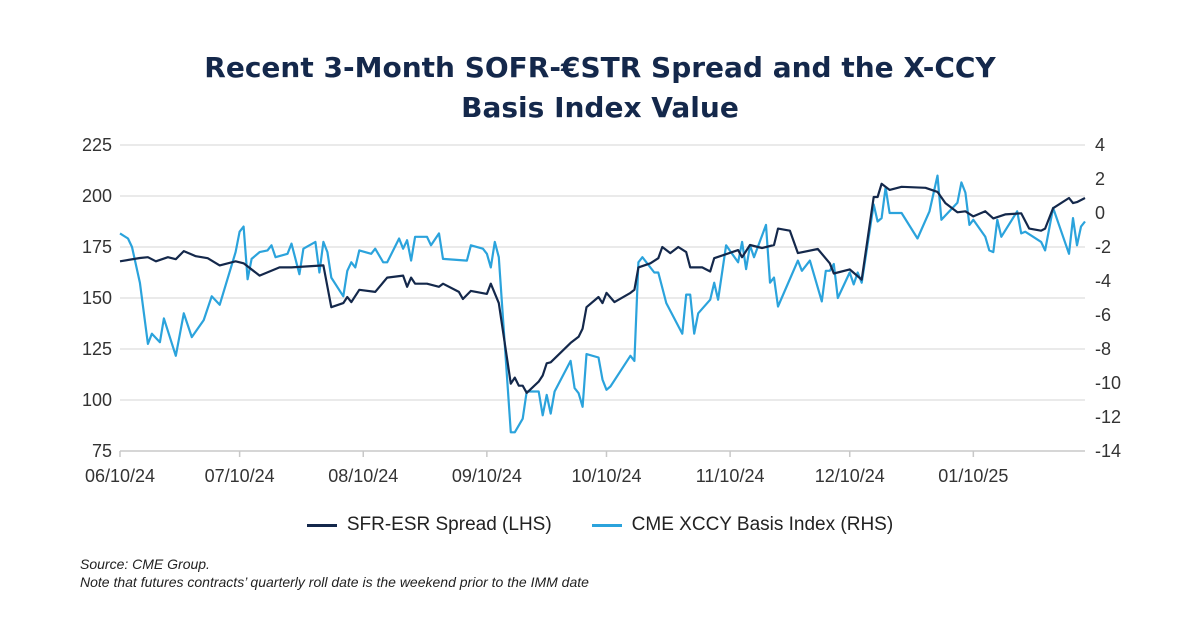 The width and height of the screenshot is (1200, 627). What do you see at coordinates (1108, 417) in the screenshot?
I see `y-right-tick-label: -12` at bounding box center [1108, 417].